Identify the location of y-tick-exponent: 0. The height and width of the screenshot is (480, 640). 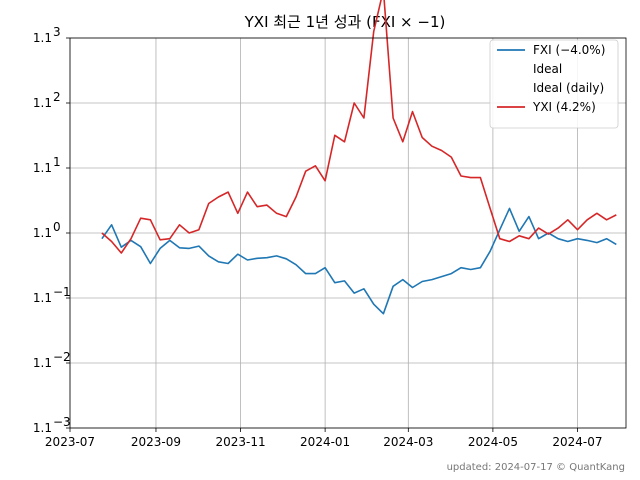
(57, 227).